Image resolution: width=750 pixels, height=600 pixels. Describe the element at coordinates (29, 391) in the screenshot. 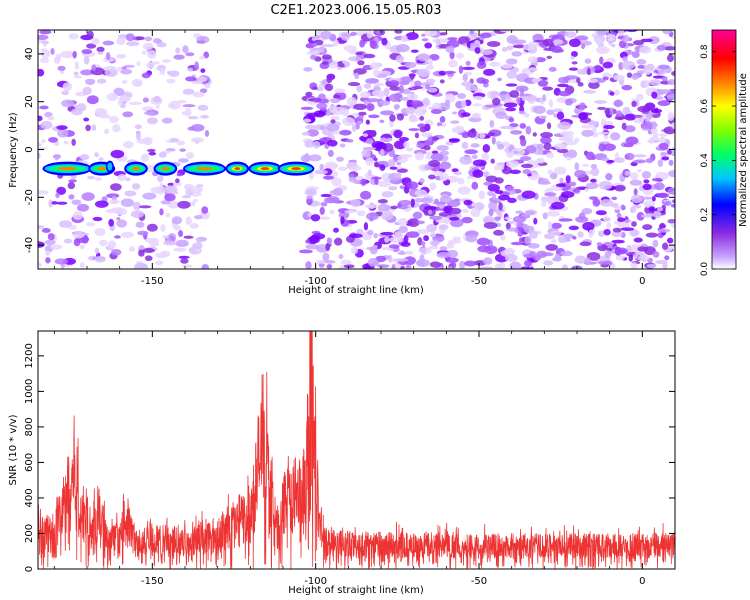

I see `y-tick-label: 1000` at that location.